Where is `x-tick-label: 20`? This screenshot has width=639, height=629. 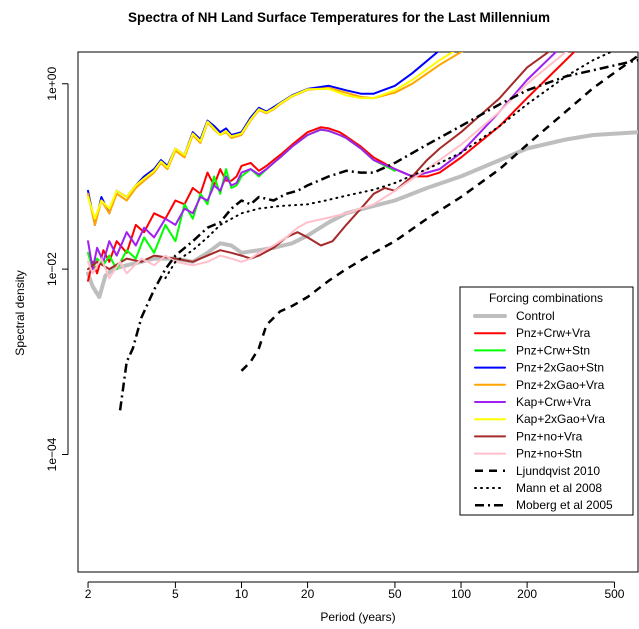
x-tick-label: 20 is located at coordinates (308, 594).